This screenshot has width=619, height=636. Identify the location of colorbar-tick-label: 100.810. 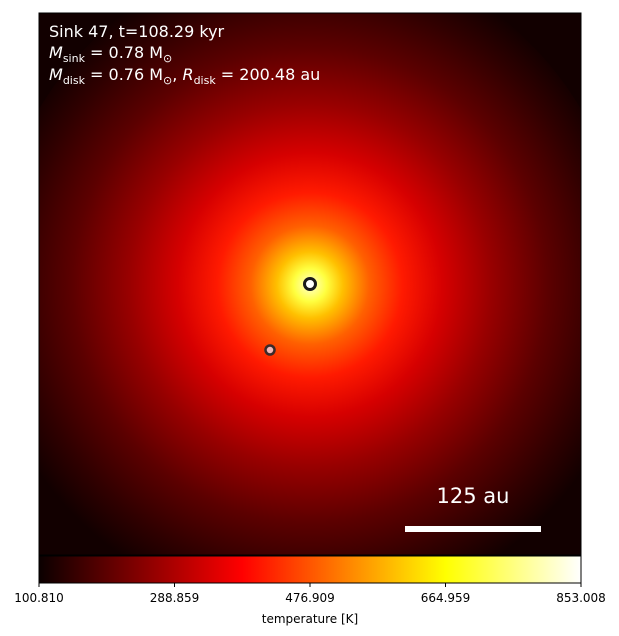
(39, 598).